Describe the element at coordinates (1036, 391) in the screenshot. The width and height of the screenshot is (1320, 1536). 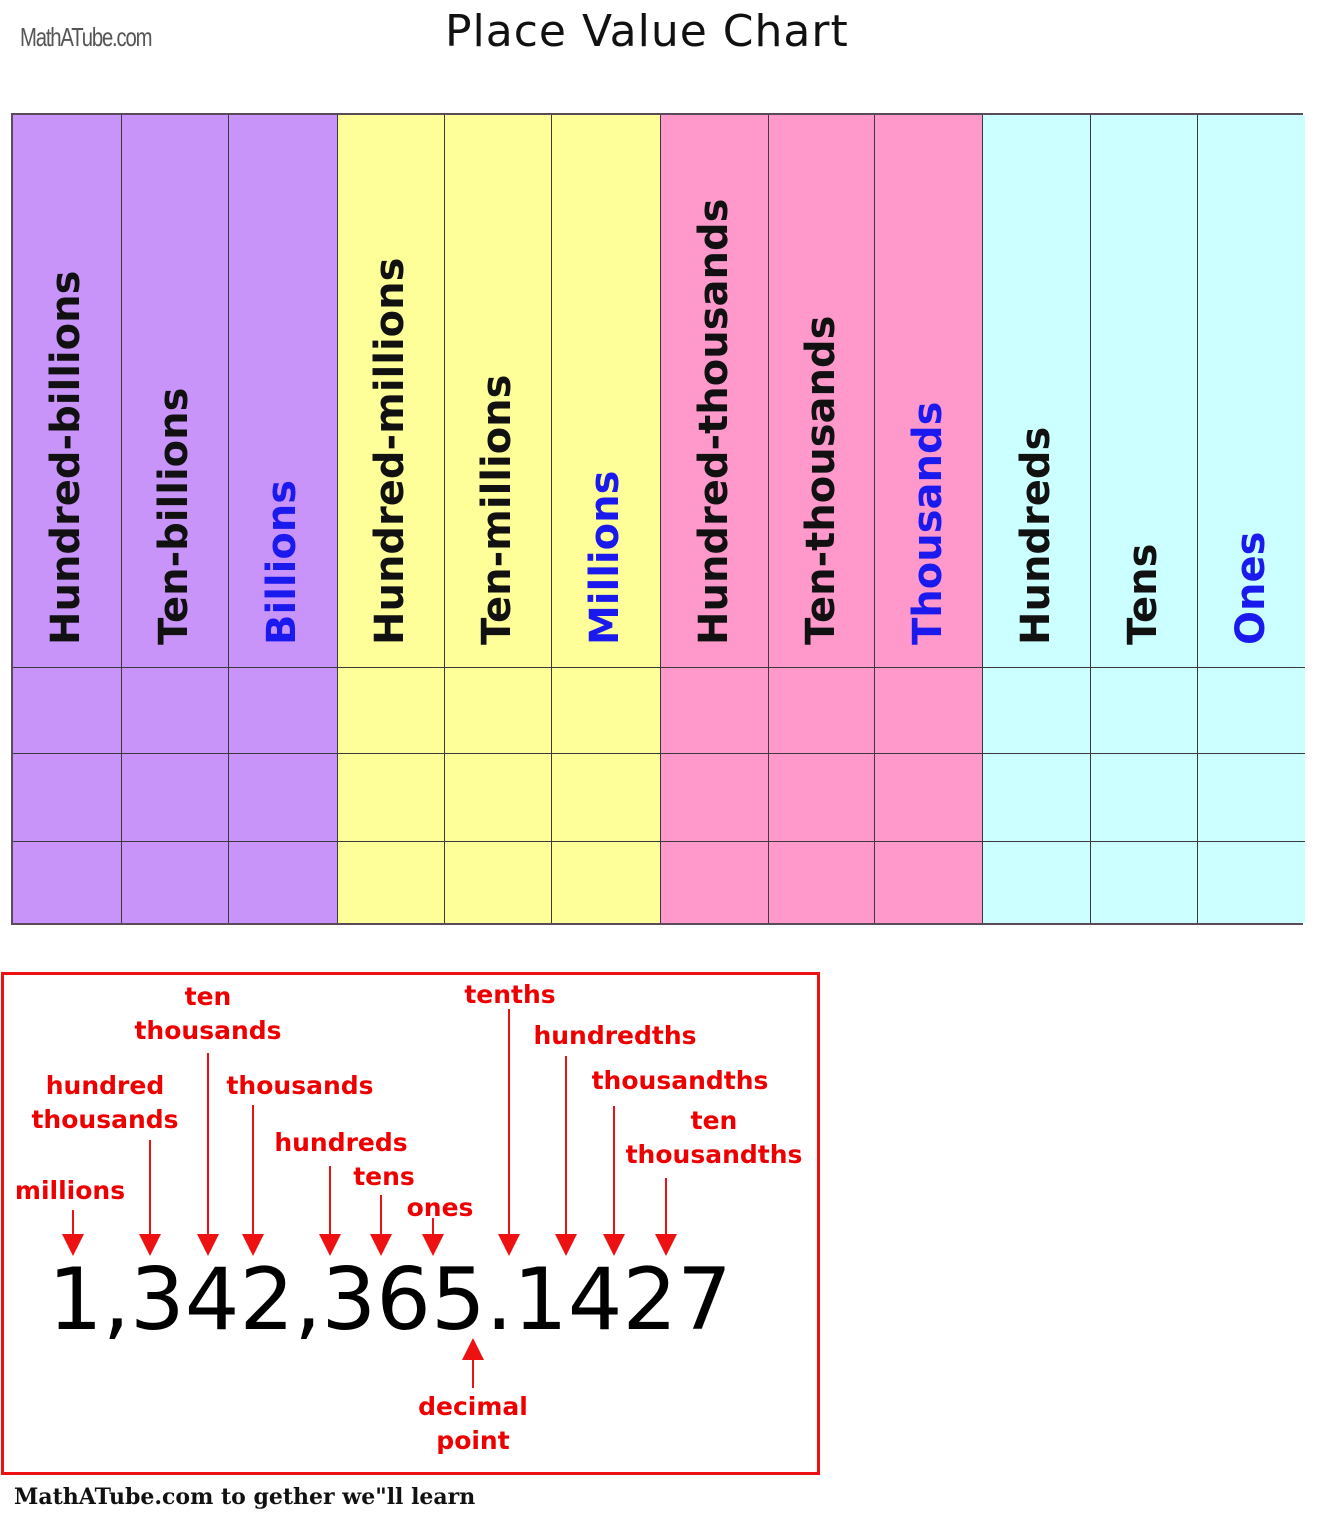
I see `column-header: Hundreds` at that location.